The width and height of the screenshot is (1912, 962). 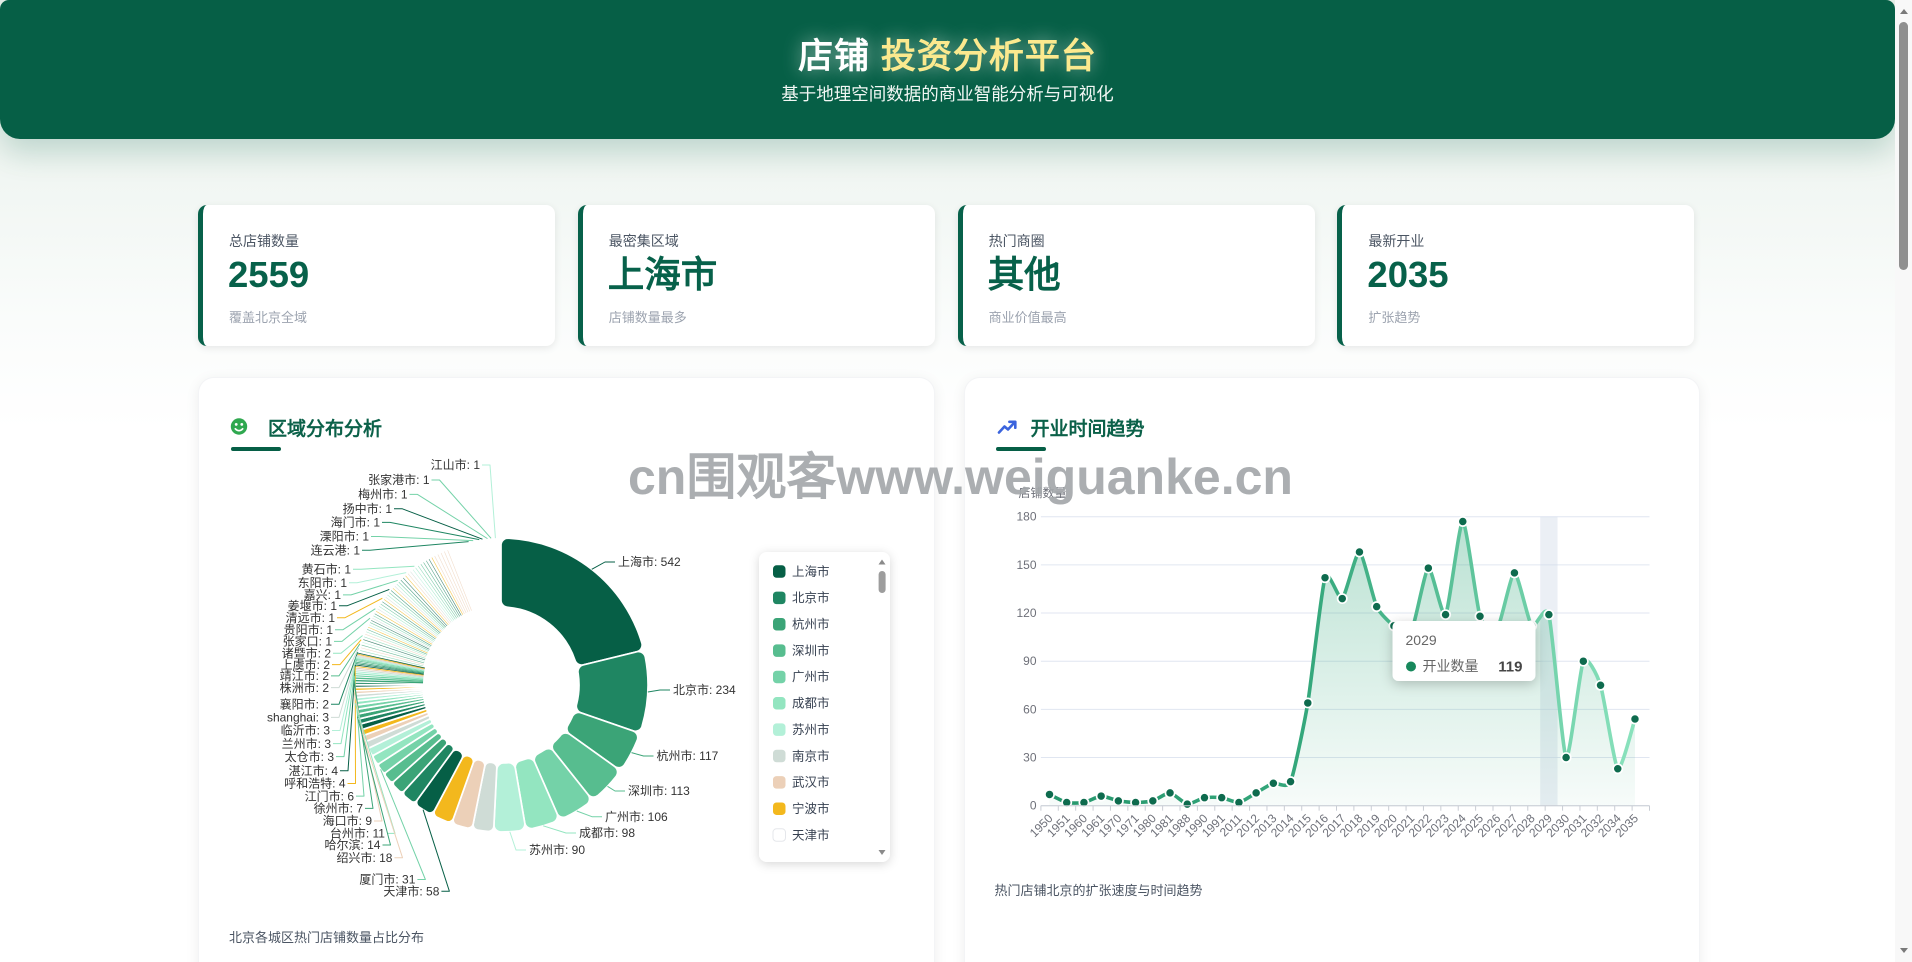 I want to click on svg-text: 黄石市: 1, so click(x=327, y=568).